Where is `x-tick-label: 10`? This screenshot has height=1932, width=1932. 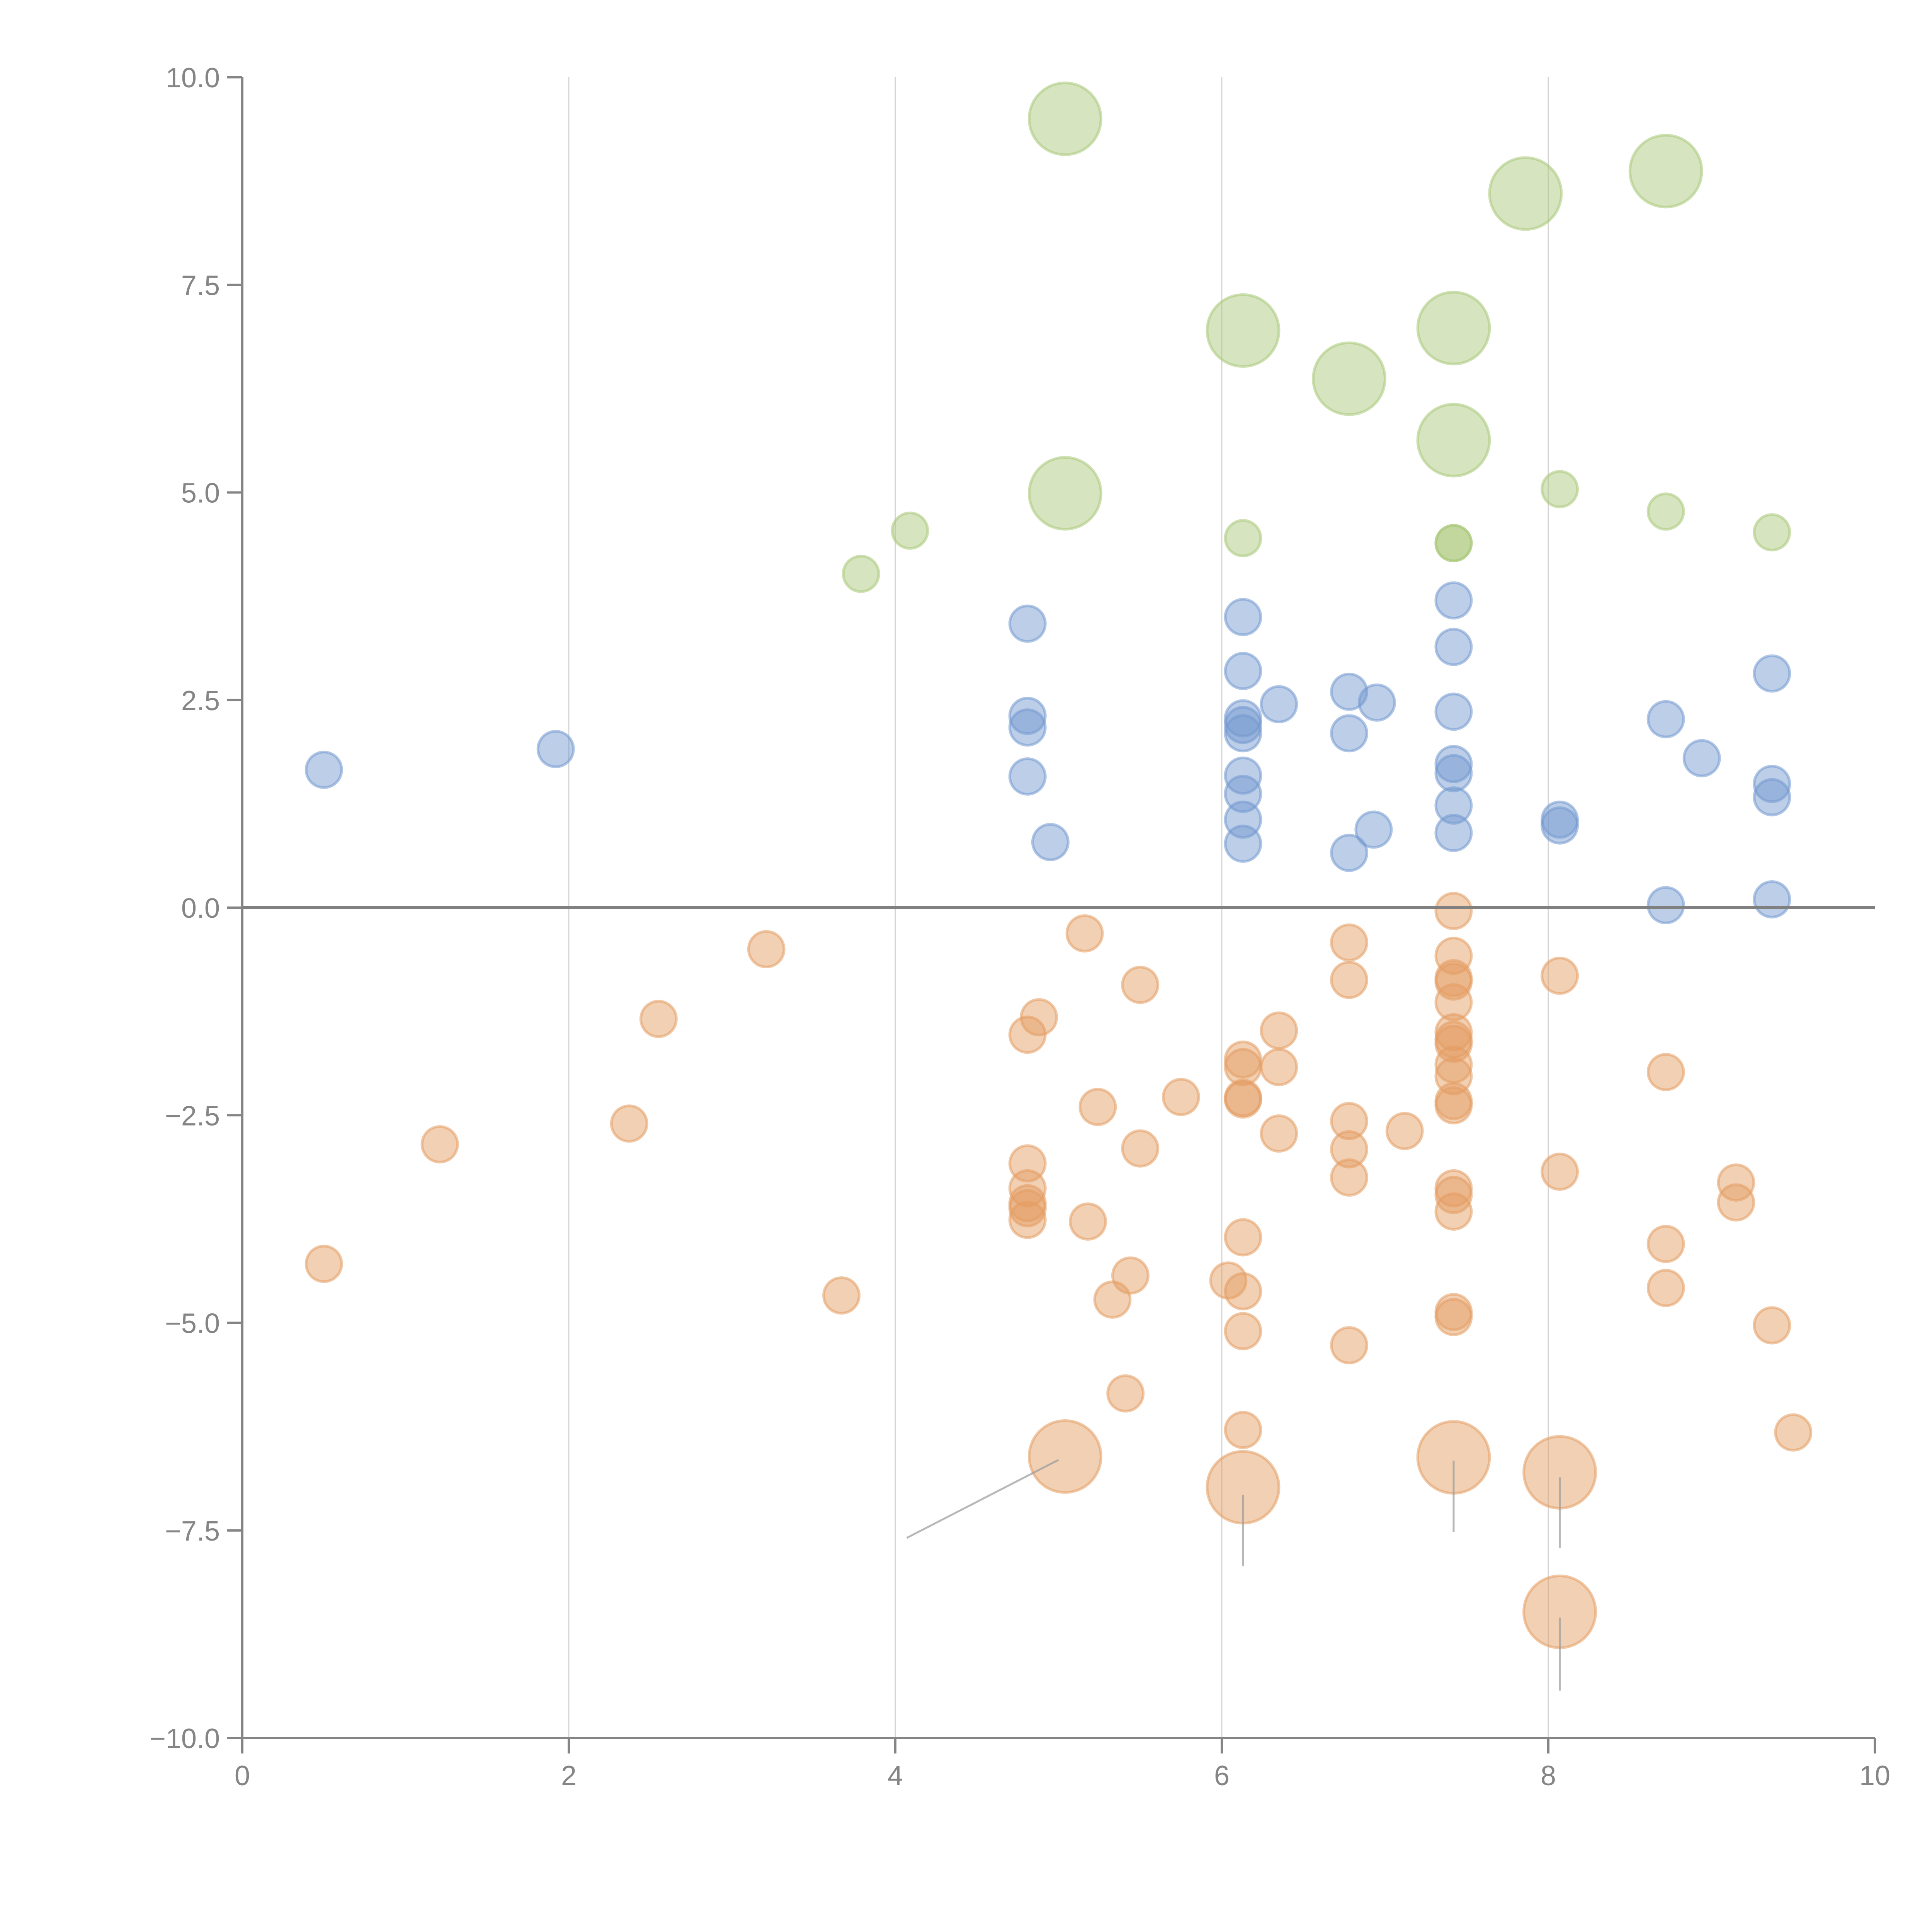 x-tick-label: 10 is located at coordinates (1874, 1775).